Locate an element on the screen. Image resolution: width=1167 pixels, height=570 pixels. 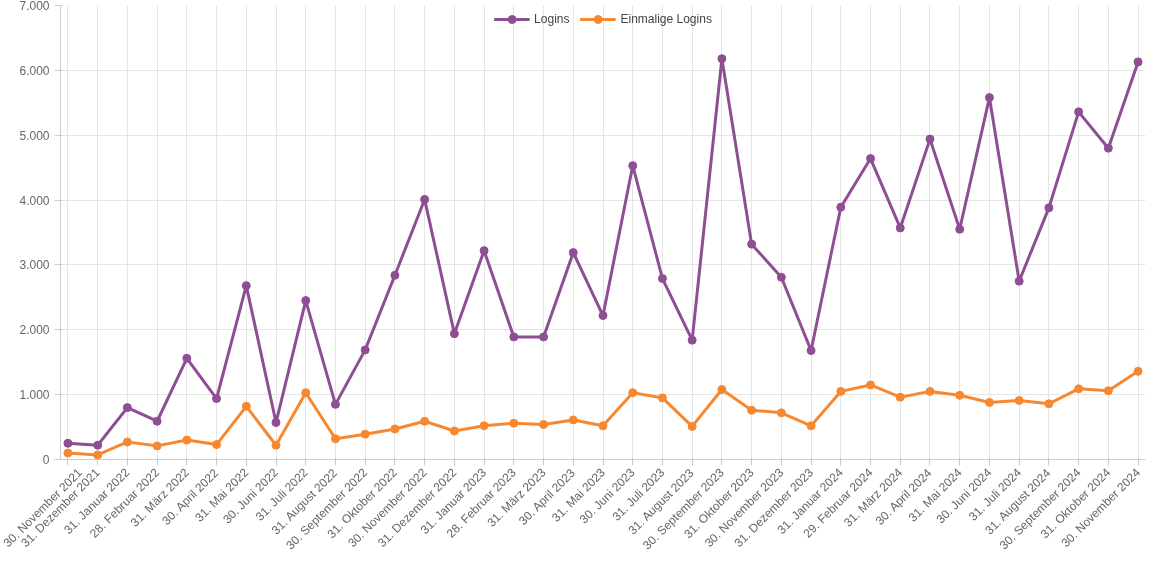
legend-label: Logins is located at coordinates (552, 19).